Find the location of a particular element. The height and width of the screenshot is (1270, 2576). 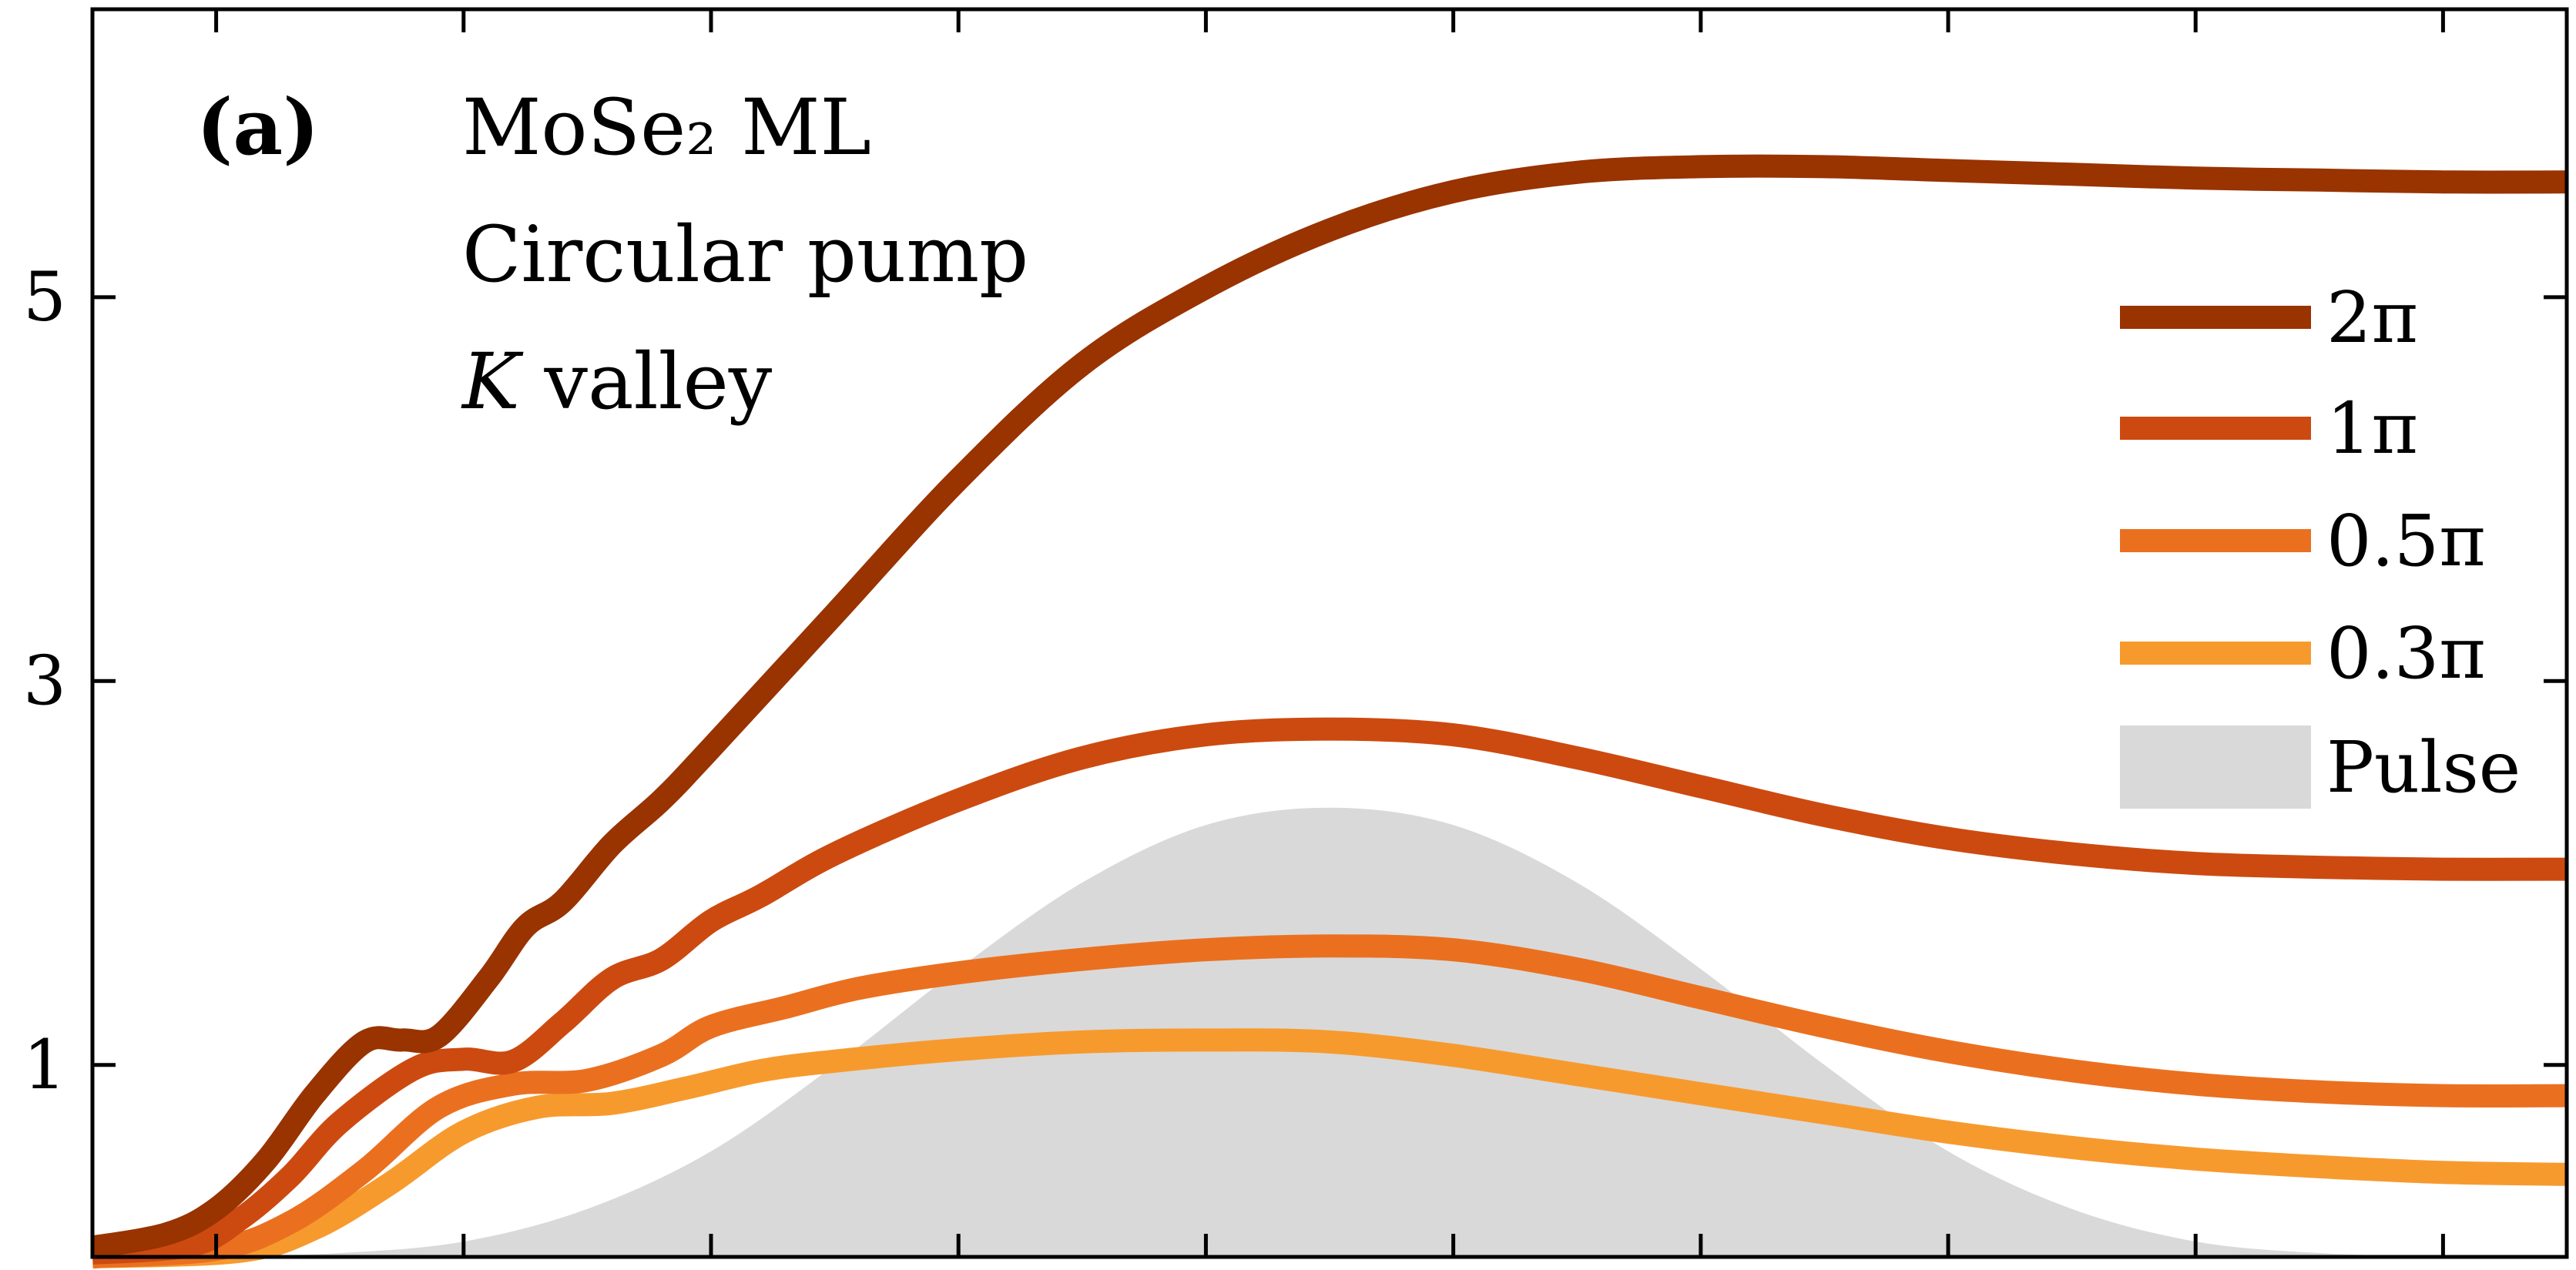

legend-label-2pi: 2π is located at coordinates (2372, 317).